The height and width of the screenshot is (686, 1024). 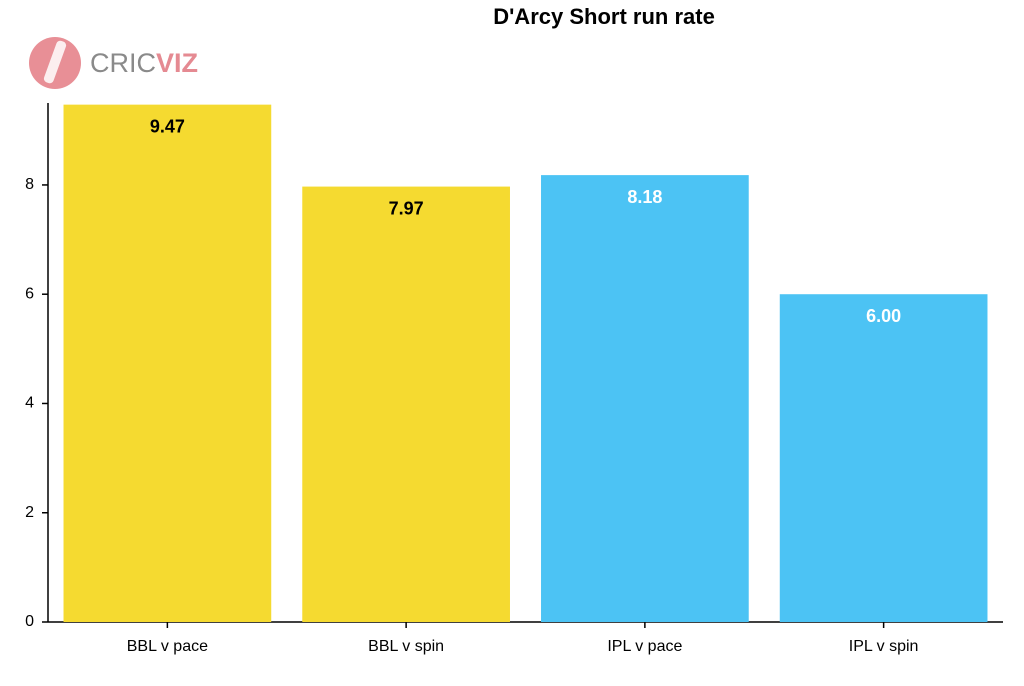 What do you see at coordinates (167, 646) in the screenshot?
I see `x-tick-label: BBL v pace` at bounding box center [167, 646].